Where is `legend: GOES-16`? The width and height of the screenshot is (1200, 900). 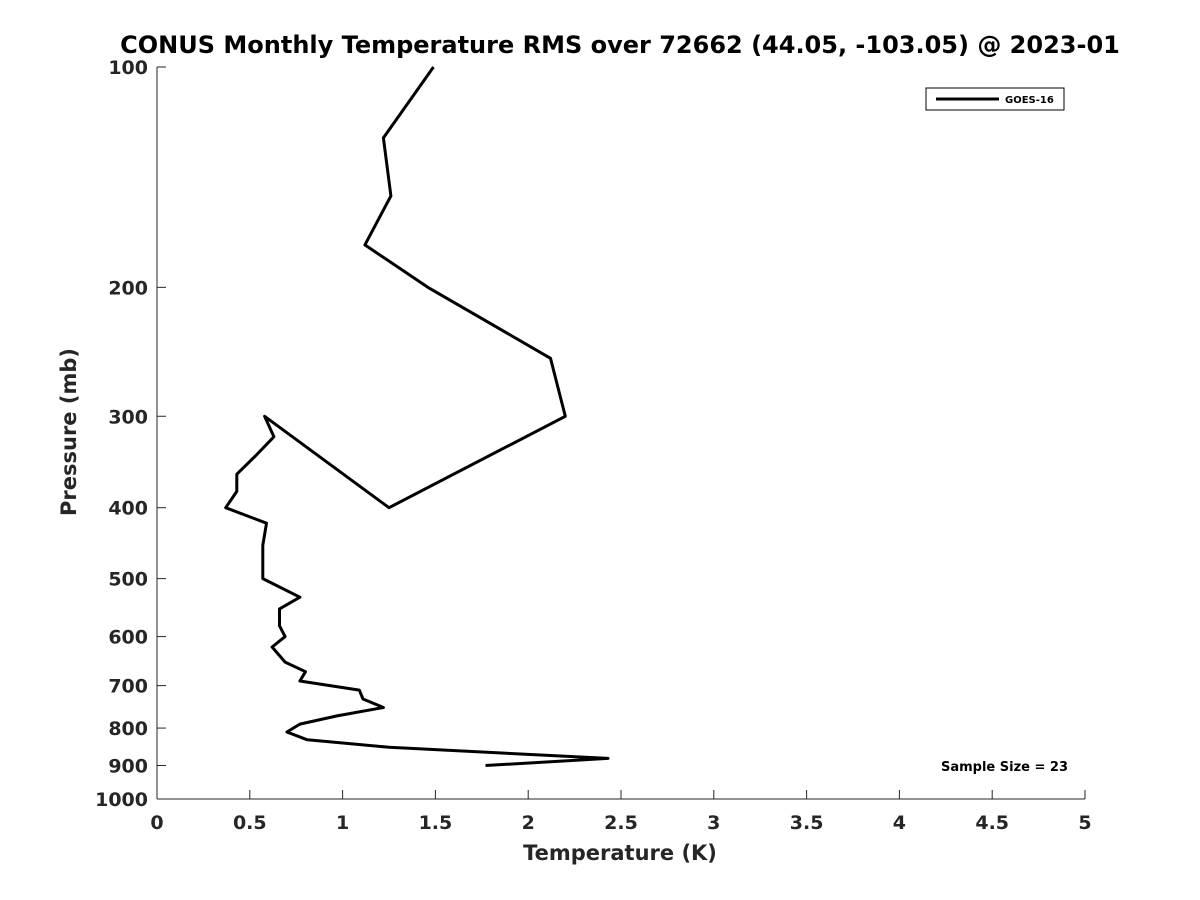
legend: GOES-16 is located at coordinates (995, 99).